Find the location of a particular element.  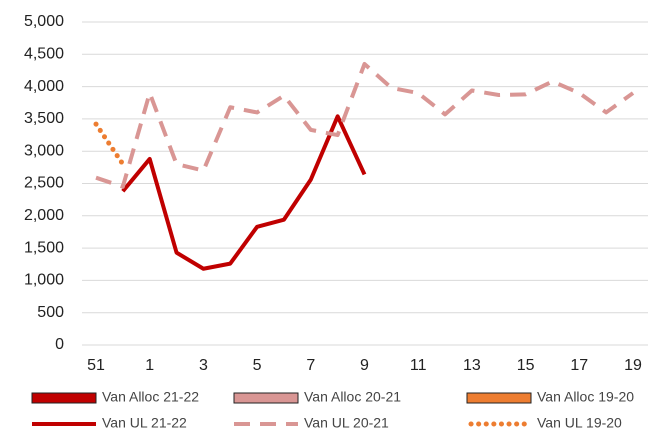

x-tick-label: 1 is located at coordinates (149, 365).